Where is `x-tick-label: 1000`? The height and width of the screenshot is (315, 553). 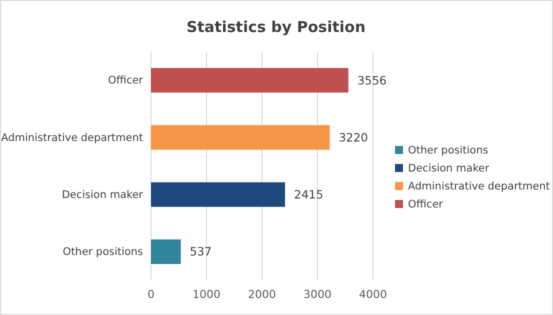
x-tick-label: 1000 is located at coordinates (206, 294).